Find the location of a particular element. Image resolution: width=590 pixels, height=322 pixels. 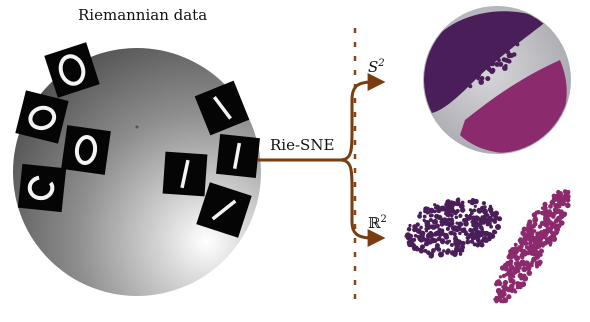

arrow-to-plane is located at coordinates (362, 202).